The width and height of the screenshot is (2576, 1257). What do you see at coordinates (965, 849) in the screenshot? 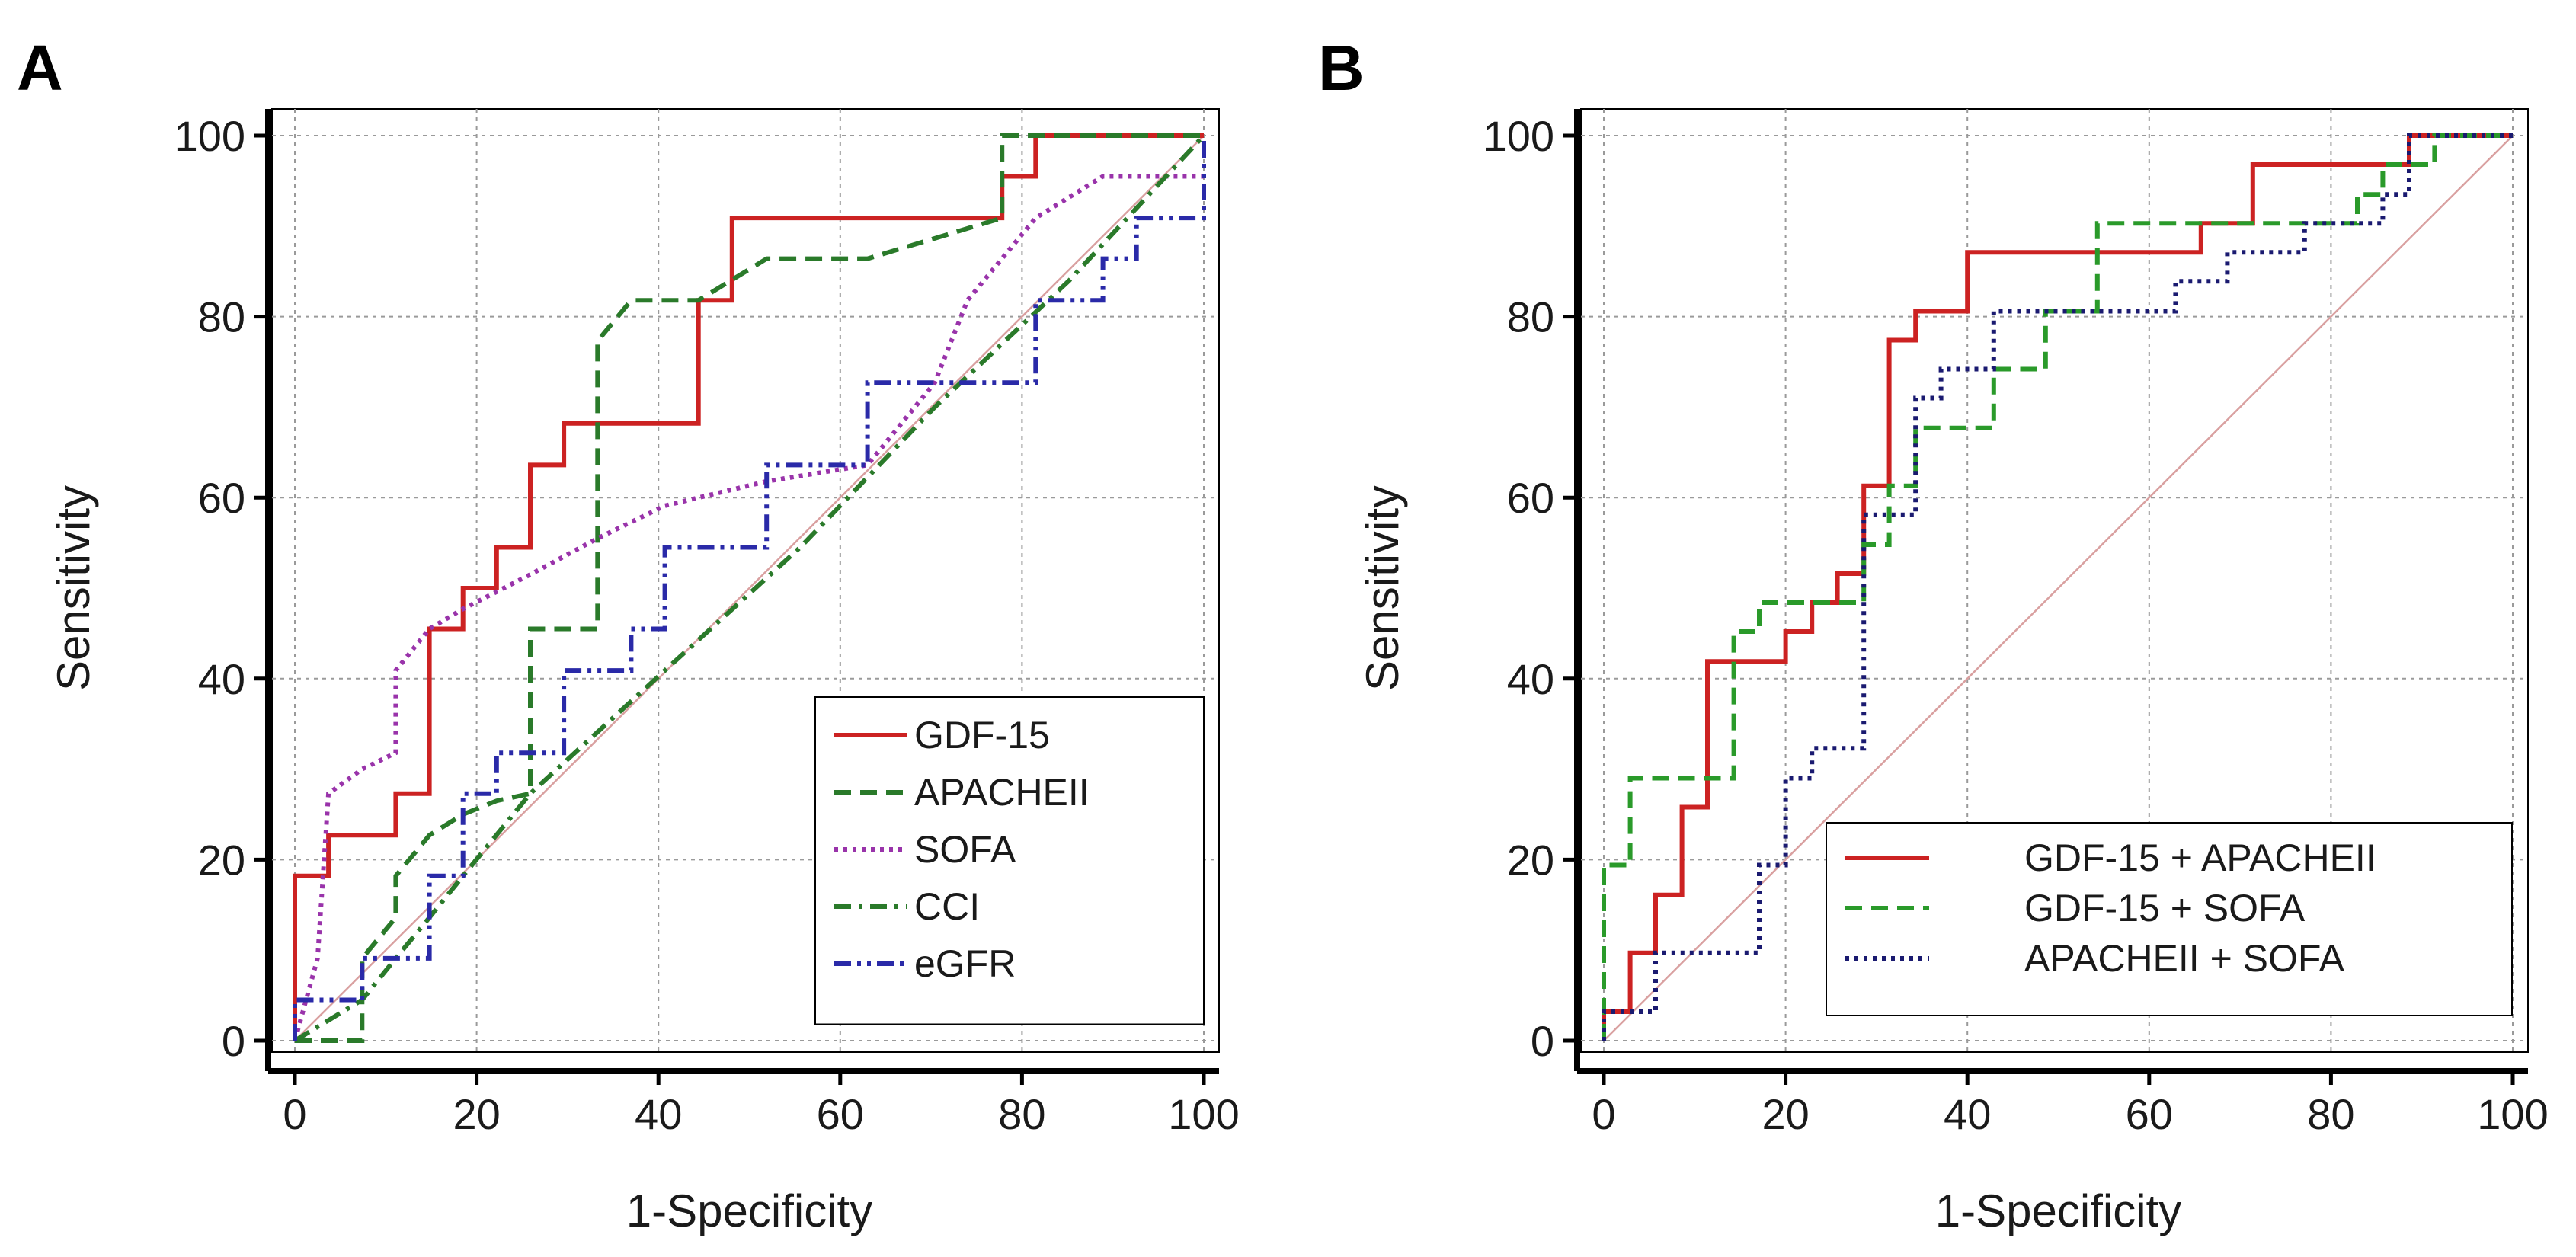
I see `legend-label: SOFA` at bounding box center [965, 849].